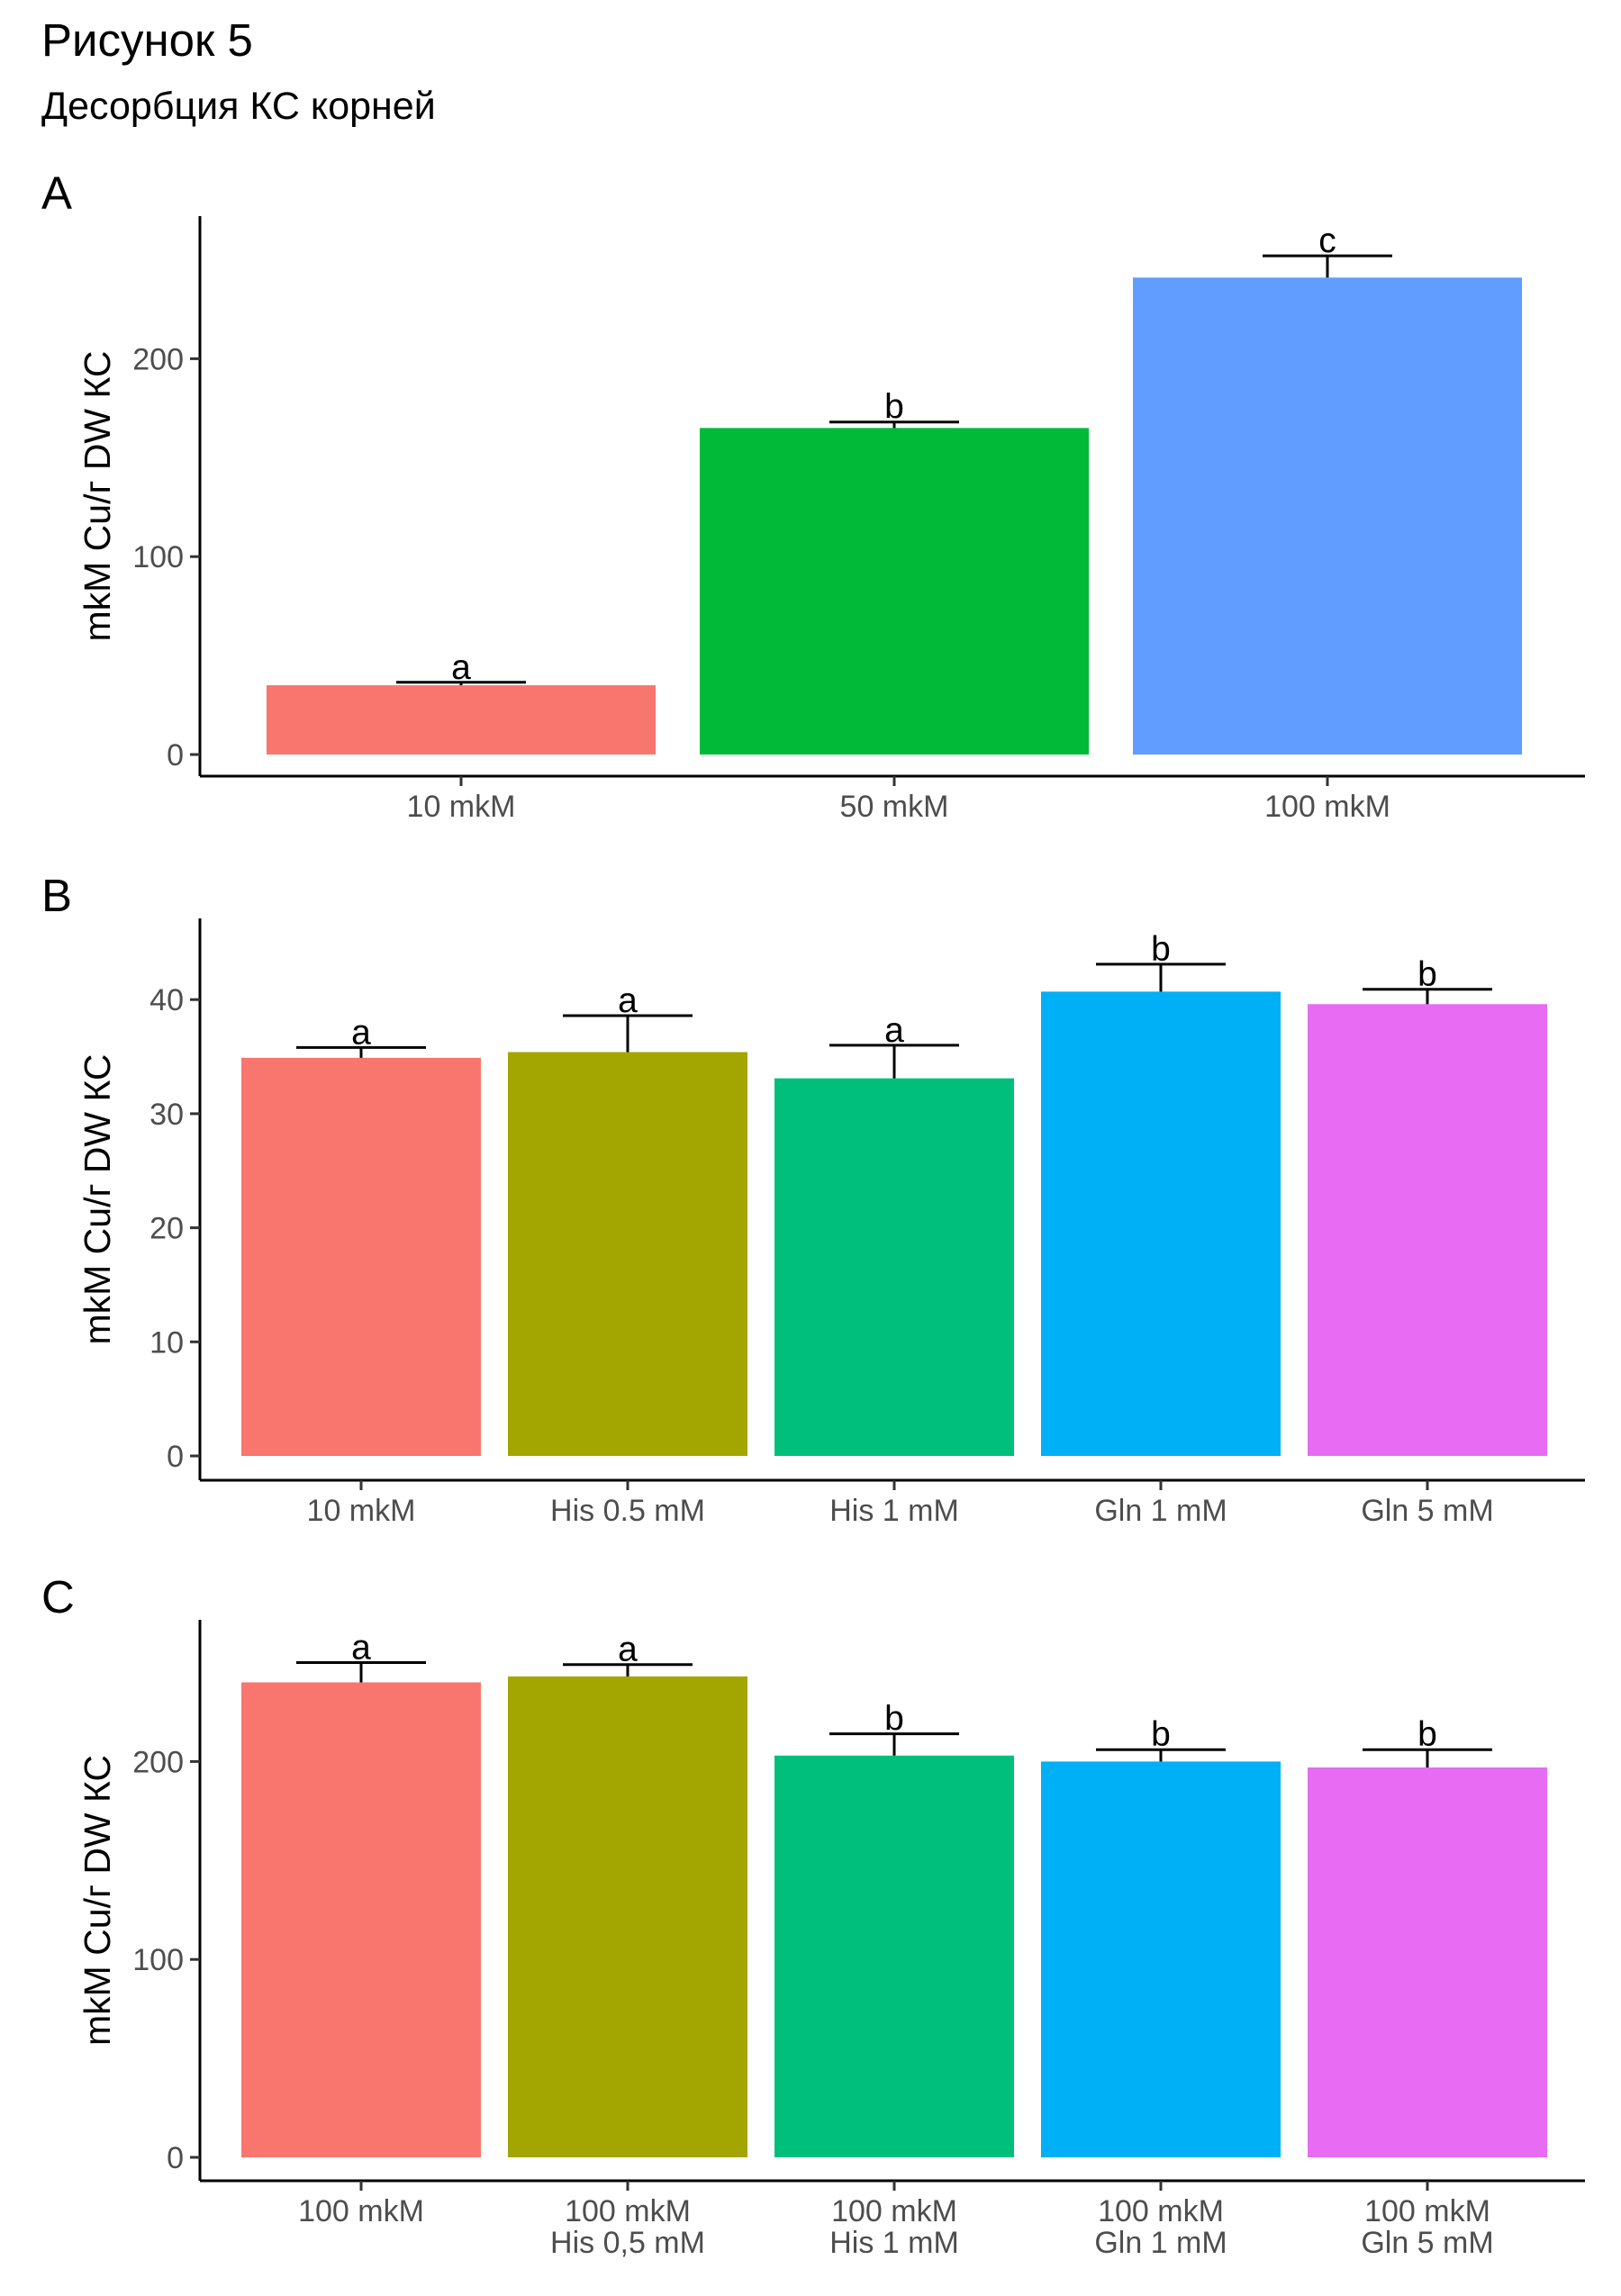 The image size is (1621, 2296). I want to click on x-tick-label: 100 mkM His 0,5 mM, so click(627, 2227).